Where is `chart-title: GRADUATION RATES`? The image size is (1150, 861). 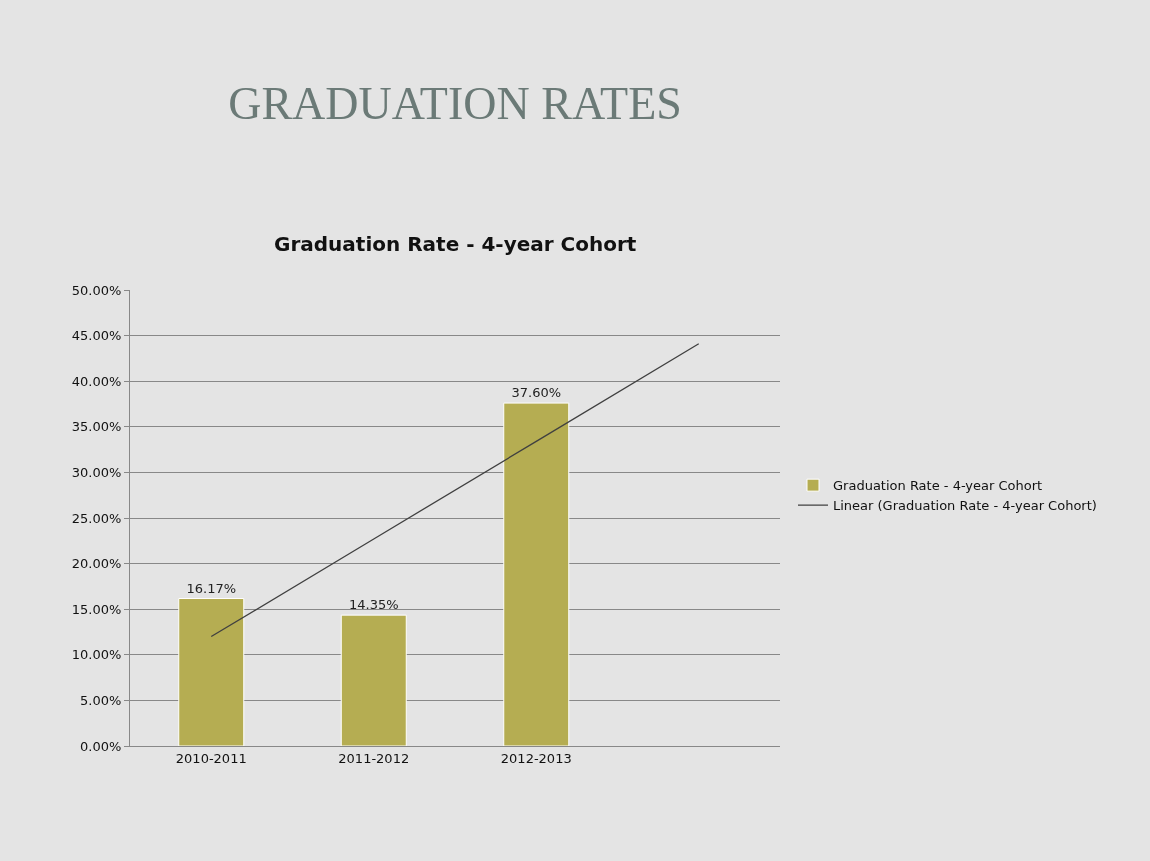
chart-title: GRADUATION RATES is located at coordinates (455, 104).